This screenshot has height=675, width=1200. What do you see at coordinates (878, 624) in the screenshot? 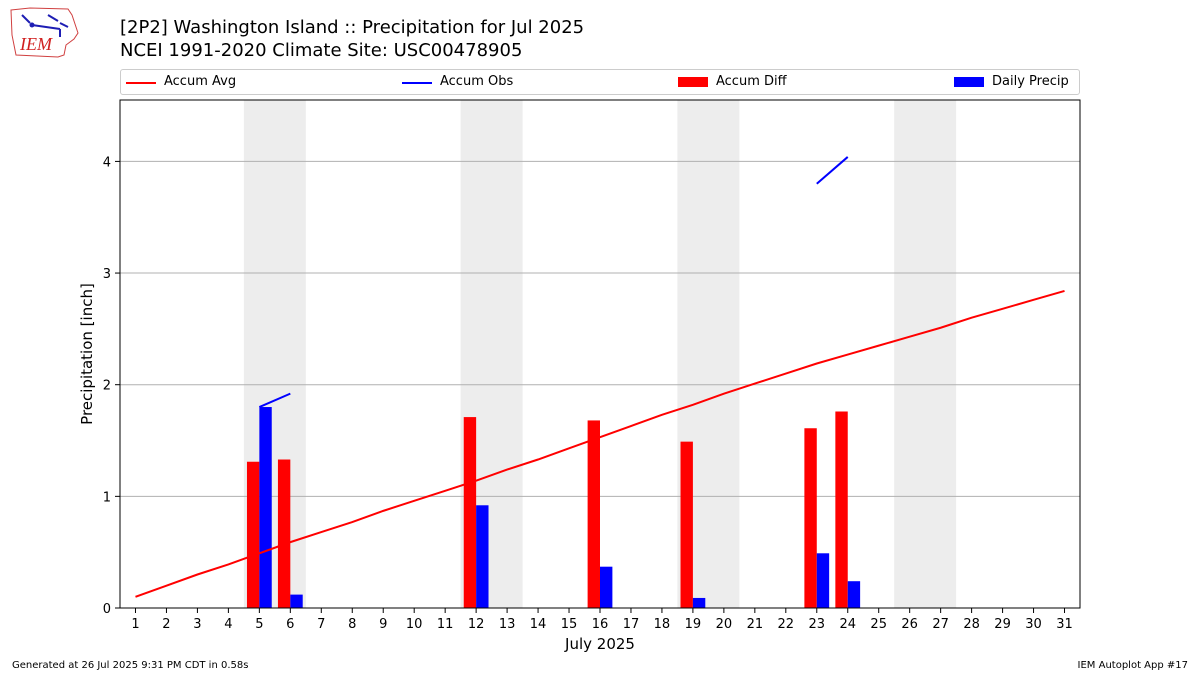
I see `x-tick-label: 25` at bounding box center [878, 624].